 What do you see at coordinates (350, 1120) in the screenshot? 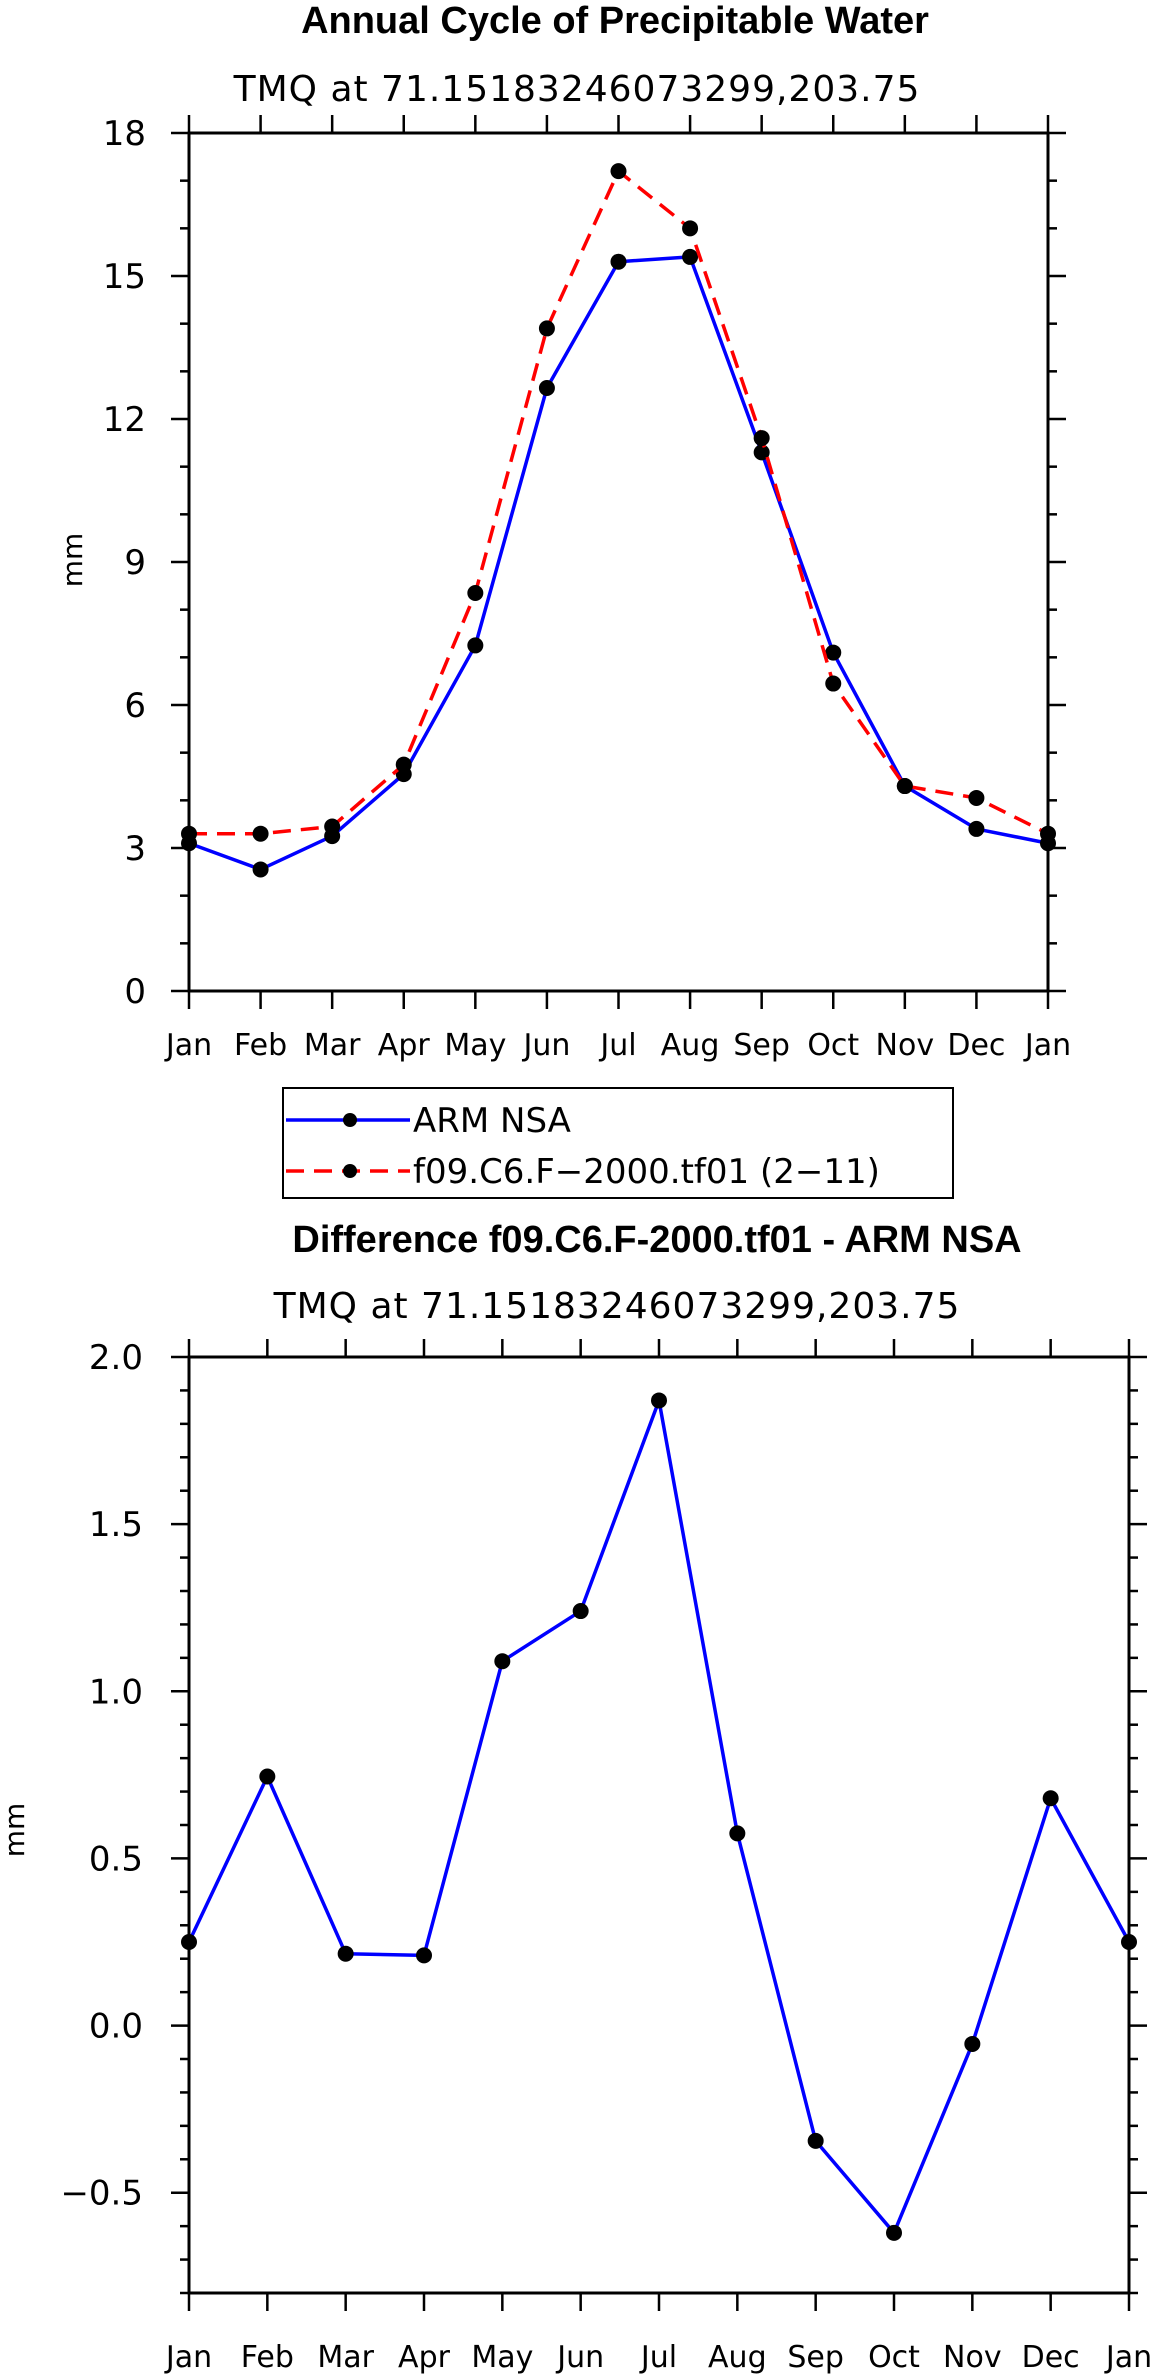
I see `legend-marker-arm-nsa` at bounding box center [350, 1120].